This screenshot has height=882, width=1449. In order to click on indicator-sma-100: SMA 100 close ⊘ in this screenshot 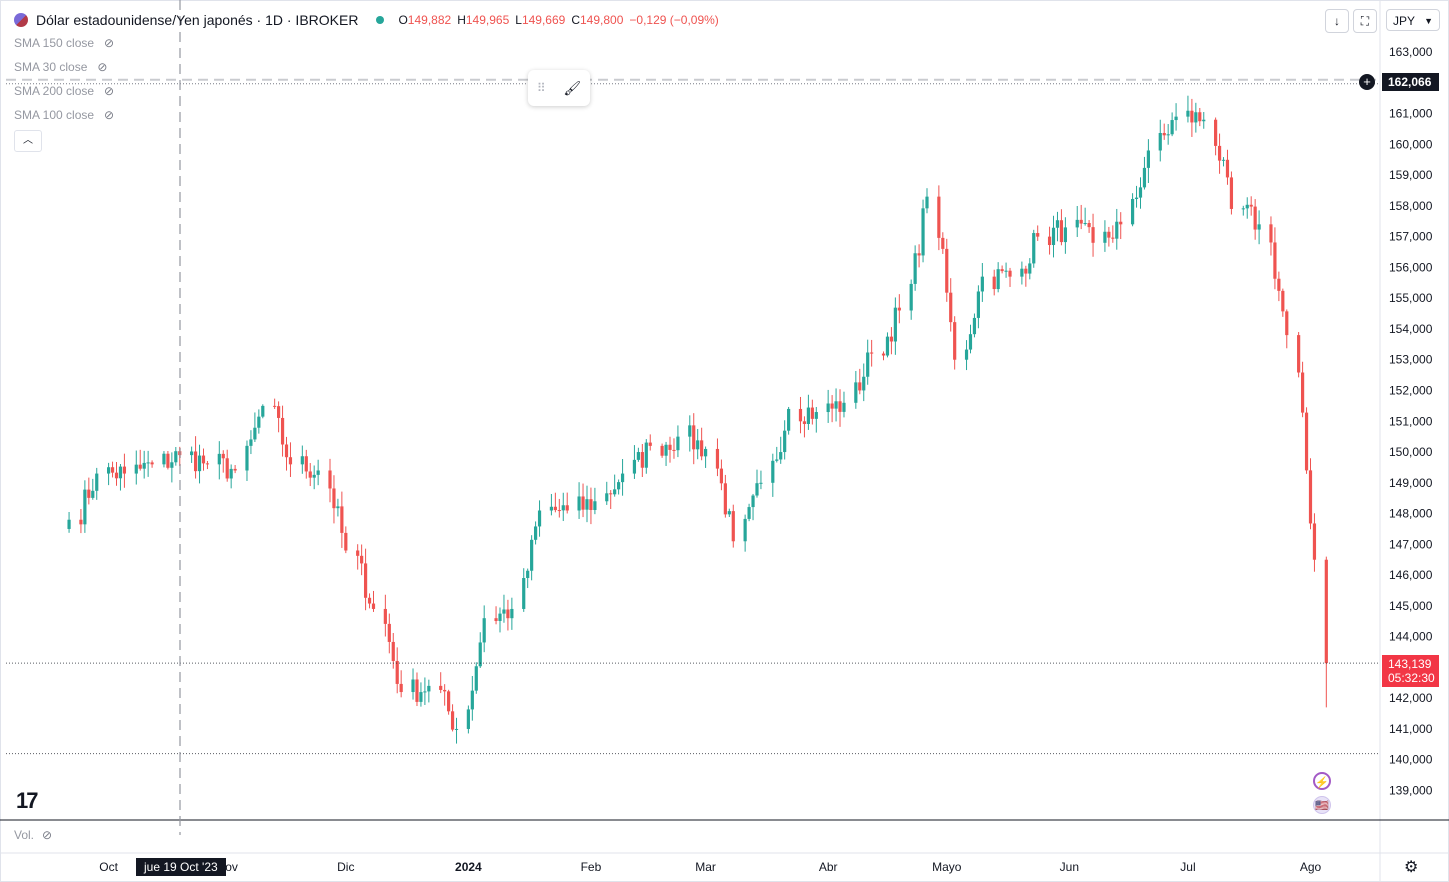, I will do `click(64, 115)`.